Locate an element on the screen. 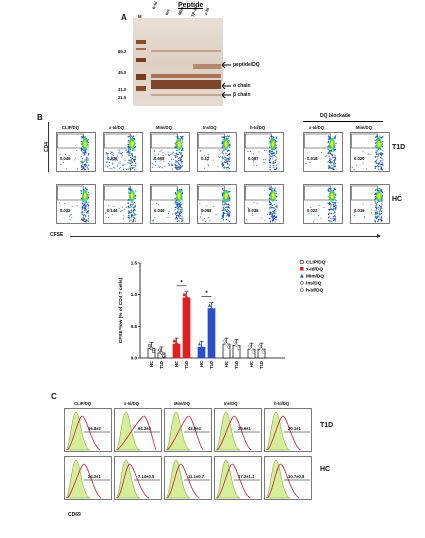  lane-label: M is located at coordinates (140, 16).